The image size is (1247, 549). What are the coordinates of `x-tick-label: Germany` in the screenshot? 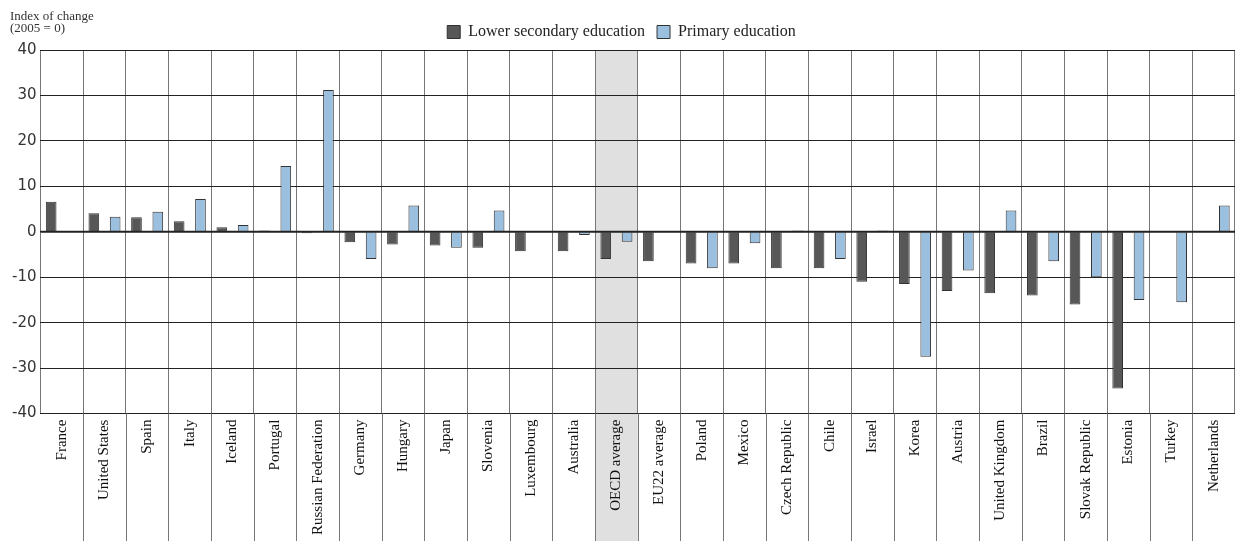 It's located at (359, 447).